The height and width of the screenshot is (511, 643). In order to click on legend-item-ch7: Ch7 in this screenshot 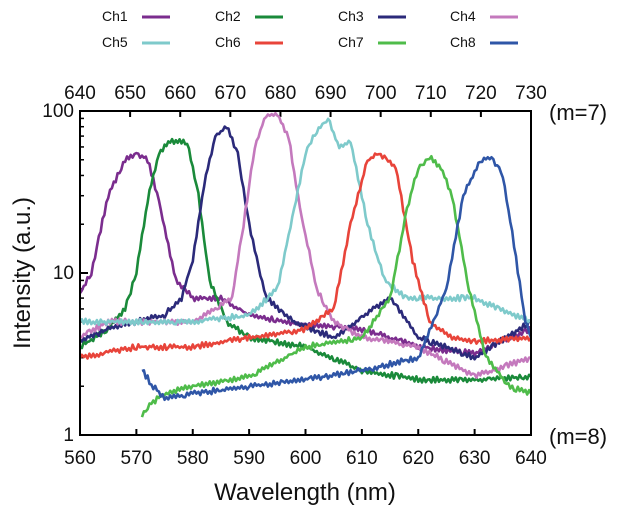, I will do `click(372, 42)`.